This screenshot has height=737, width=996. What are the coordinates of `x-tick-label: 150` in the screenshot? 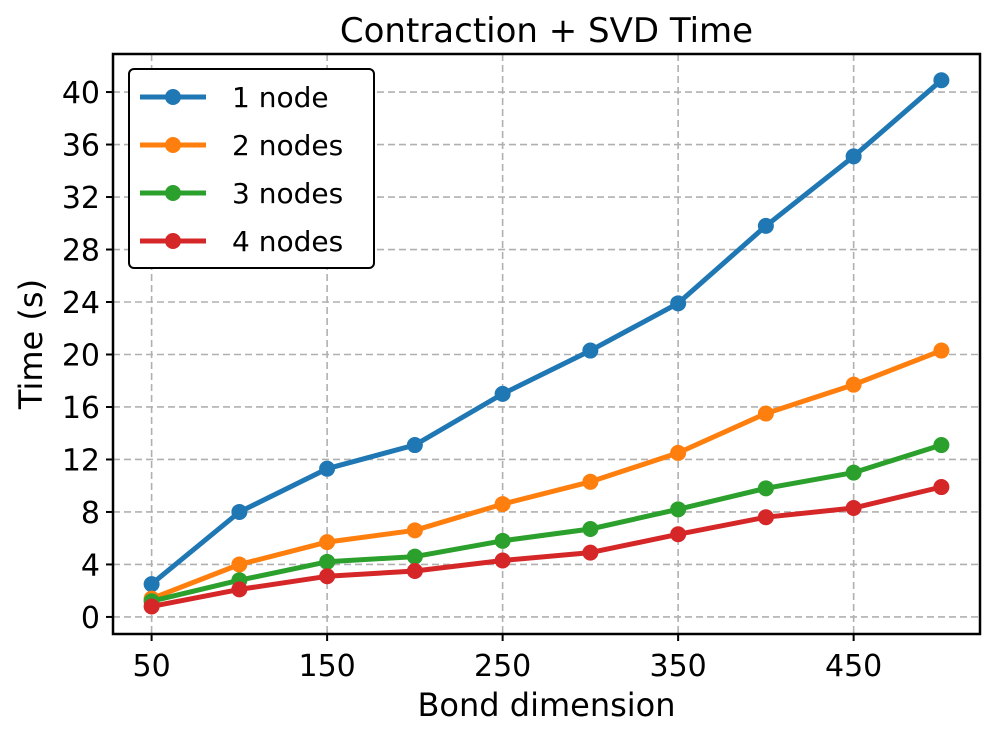 It's located at (326, 666).